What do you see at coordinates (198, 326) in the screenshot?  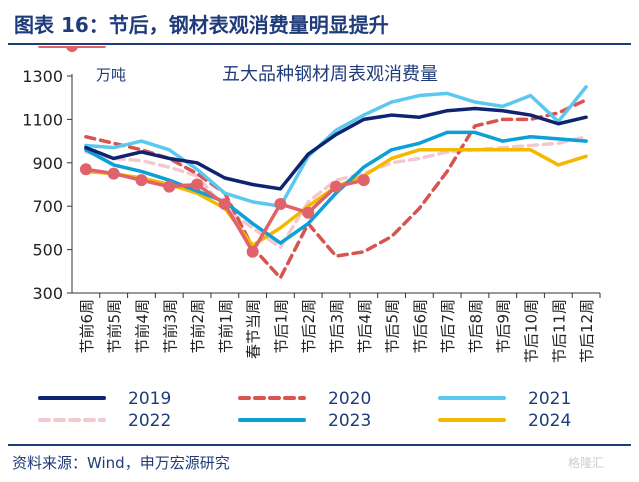 I see `x-tick-label: 节前2周` at bounding box center [198, 326].